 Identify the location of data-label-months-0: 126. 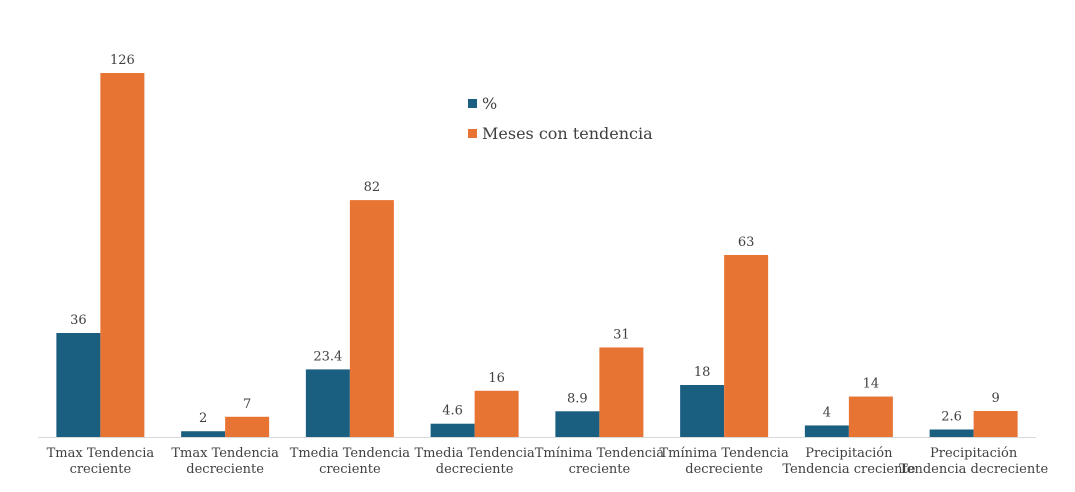
(122, 60).